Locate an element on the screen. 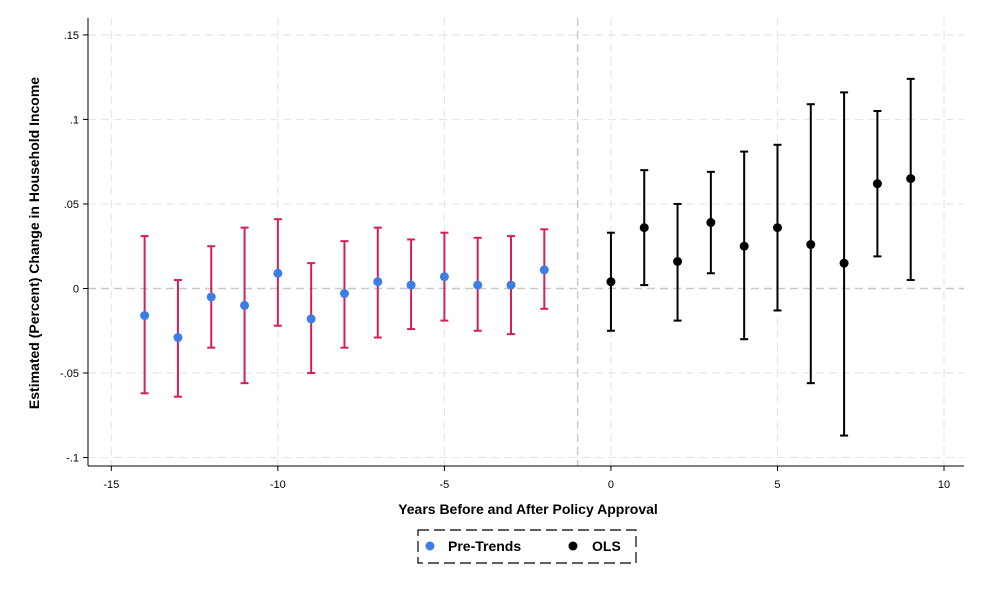  x-tick-label: -5 is located at coordinates (445, 485).